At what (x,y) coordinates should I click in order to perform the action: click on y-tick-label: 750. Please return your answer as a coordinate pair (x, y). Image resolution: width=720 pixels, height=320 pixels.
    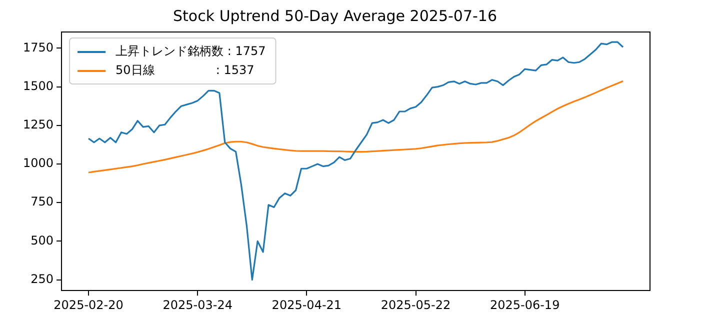
    Looking at the image, I should click on (42, 201).